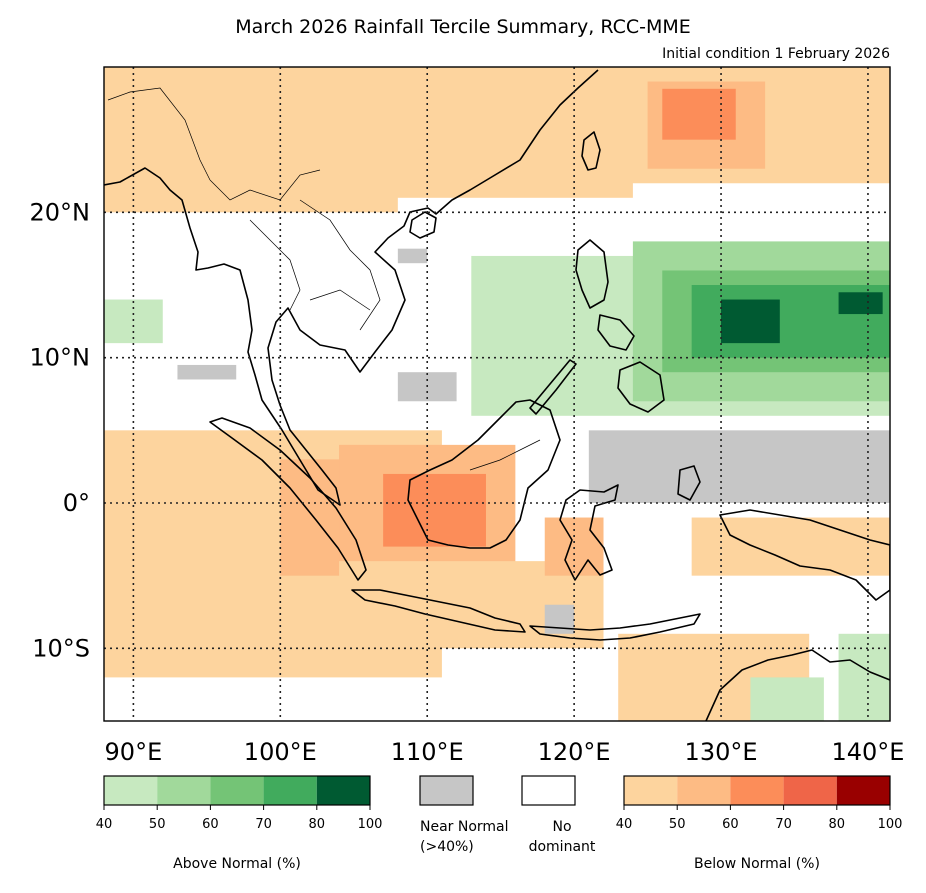 The width and height of the screenshot is (926, 893). I want to click on above-normal-colorbar-tick-label-5: 100, so click(370, 824).